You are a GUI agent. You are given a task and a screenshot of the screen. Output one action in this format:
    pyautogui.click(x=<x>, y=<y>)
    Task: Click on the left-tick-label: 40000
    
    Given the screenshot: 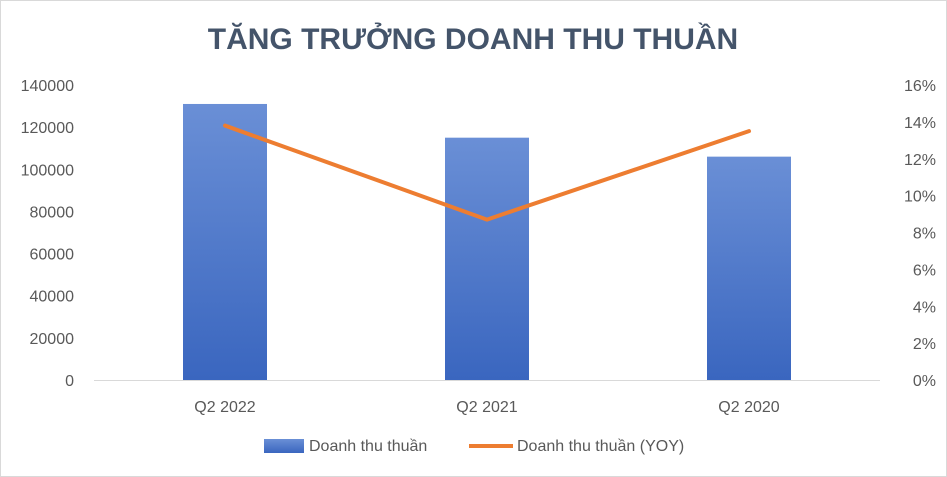 What is the action you would take?
    pyautogui.click(x=52, y=297)
    